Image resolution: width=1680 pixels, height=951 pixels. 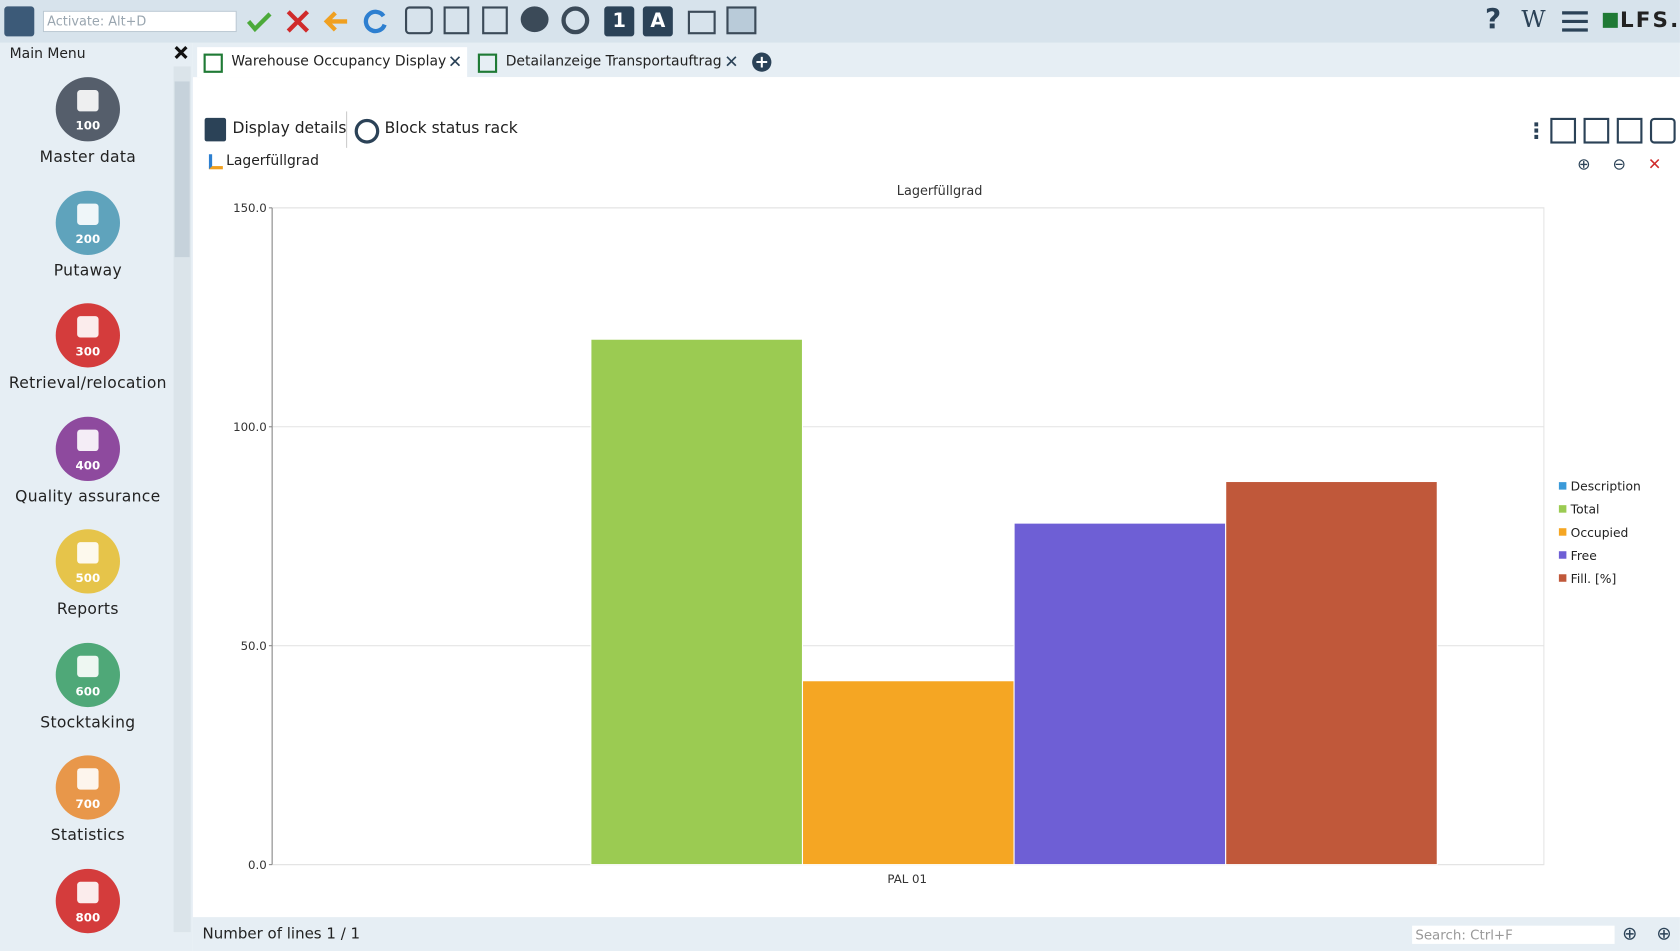 I want to click on chart-title: Lagerfüllgrad, so click(x=940, y=191).